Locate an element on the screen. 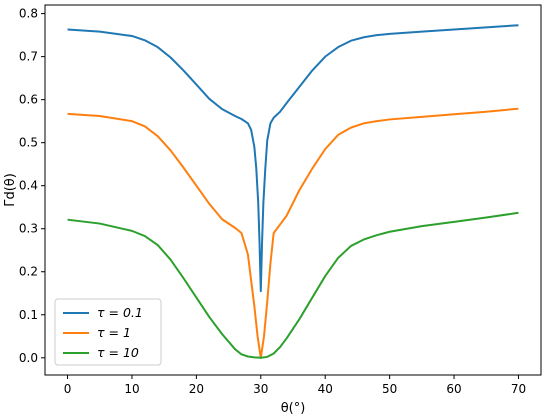  y-axis-label: Γd(θ) is located at coordinates (10, 190).